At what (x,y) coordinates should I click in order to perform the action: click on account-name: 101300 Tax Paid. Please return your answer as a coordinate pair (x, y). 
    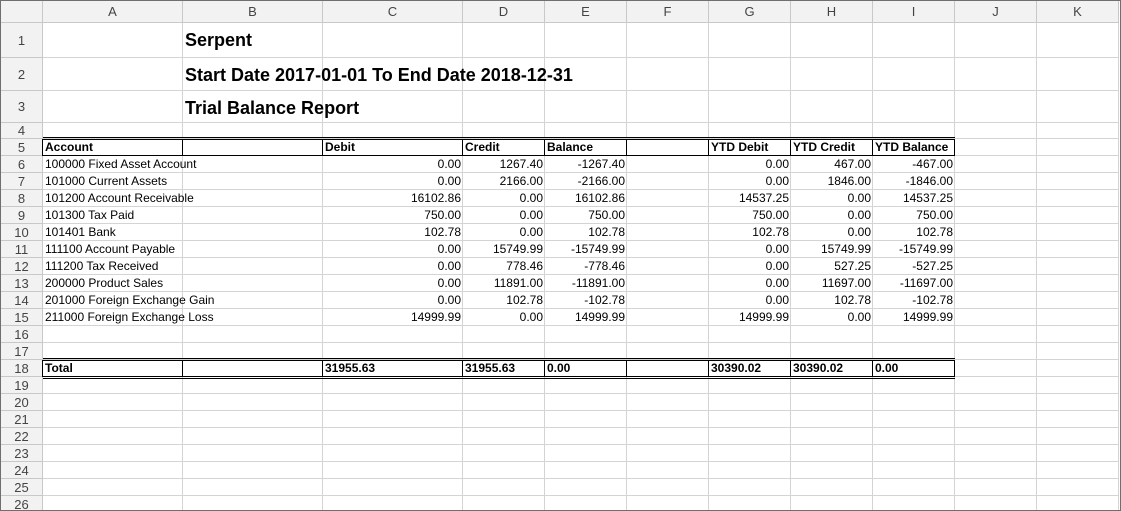
    Looking at the image, I should click on (90, 215).